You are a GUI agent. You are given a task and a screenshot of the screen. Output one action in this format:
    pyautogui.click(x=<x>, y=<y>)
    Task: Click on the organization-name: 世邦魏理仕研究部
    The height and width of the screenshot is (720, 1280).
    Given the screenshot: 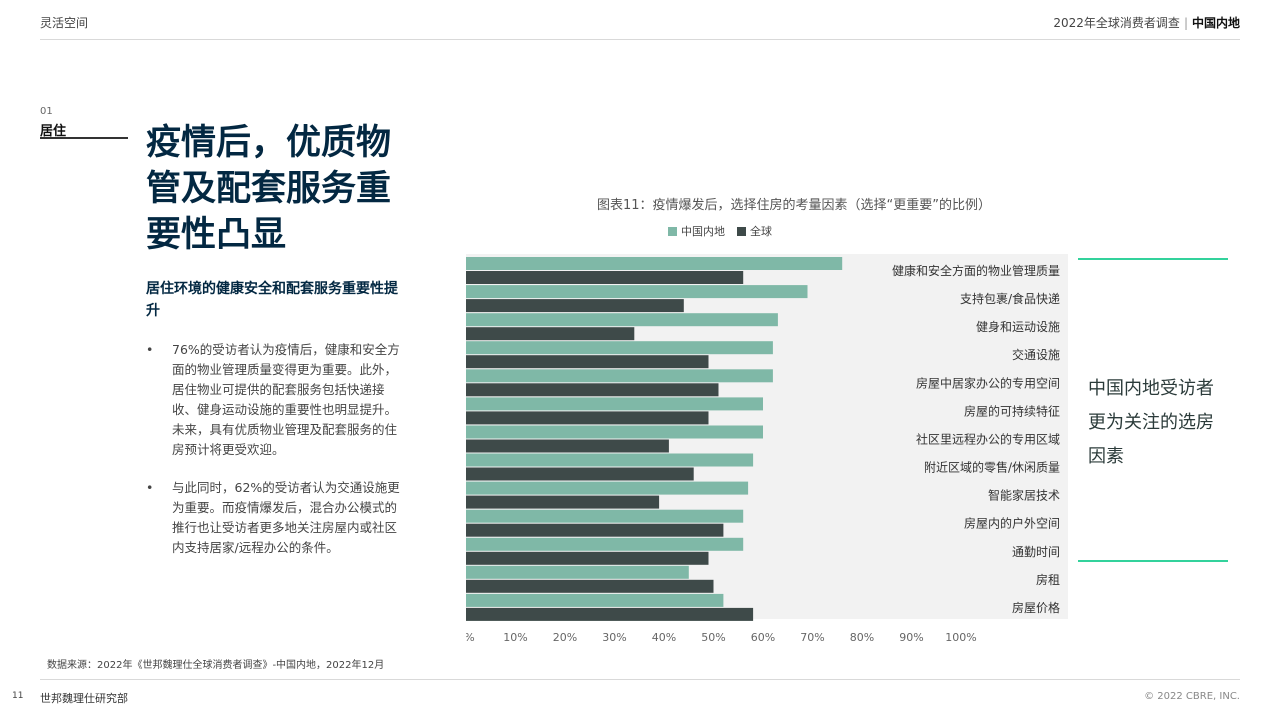 What is the action you would take?
    pyautogui.click(x=84, y=698)
    